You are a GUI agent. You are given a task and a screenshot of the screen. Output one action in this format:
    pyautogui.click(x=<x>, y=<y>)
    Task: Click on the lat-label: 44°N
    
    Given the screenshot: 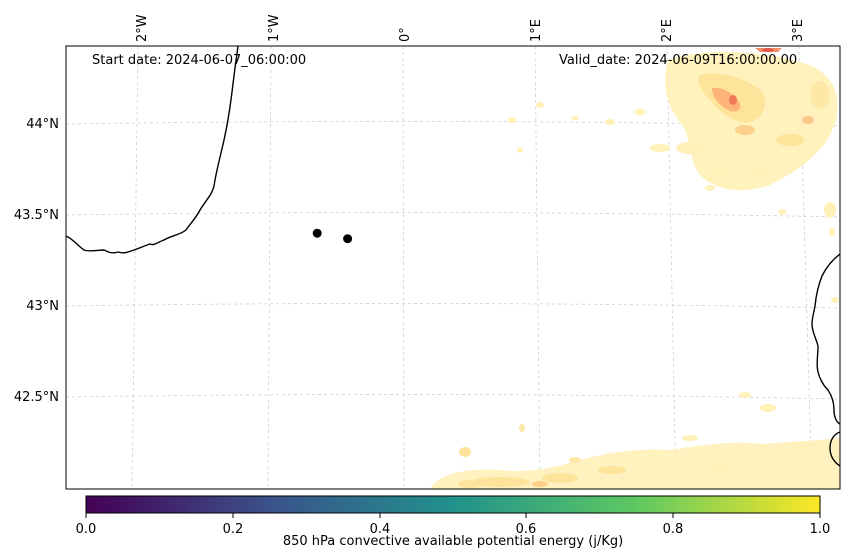 What is the action you would take?
    pyautogui.click(x=42, y=124)
    